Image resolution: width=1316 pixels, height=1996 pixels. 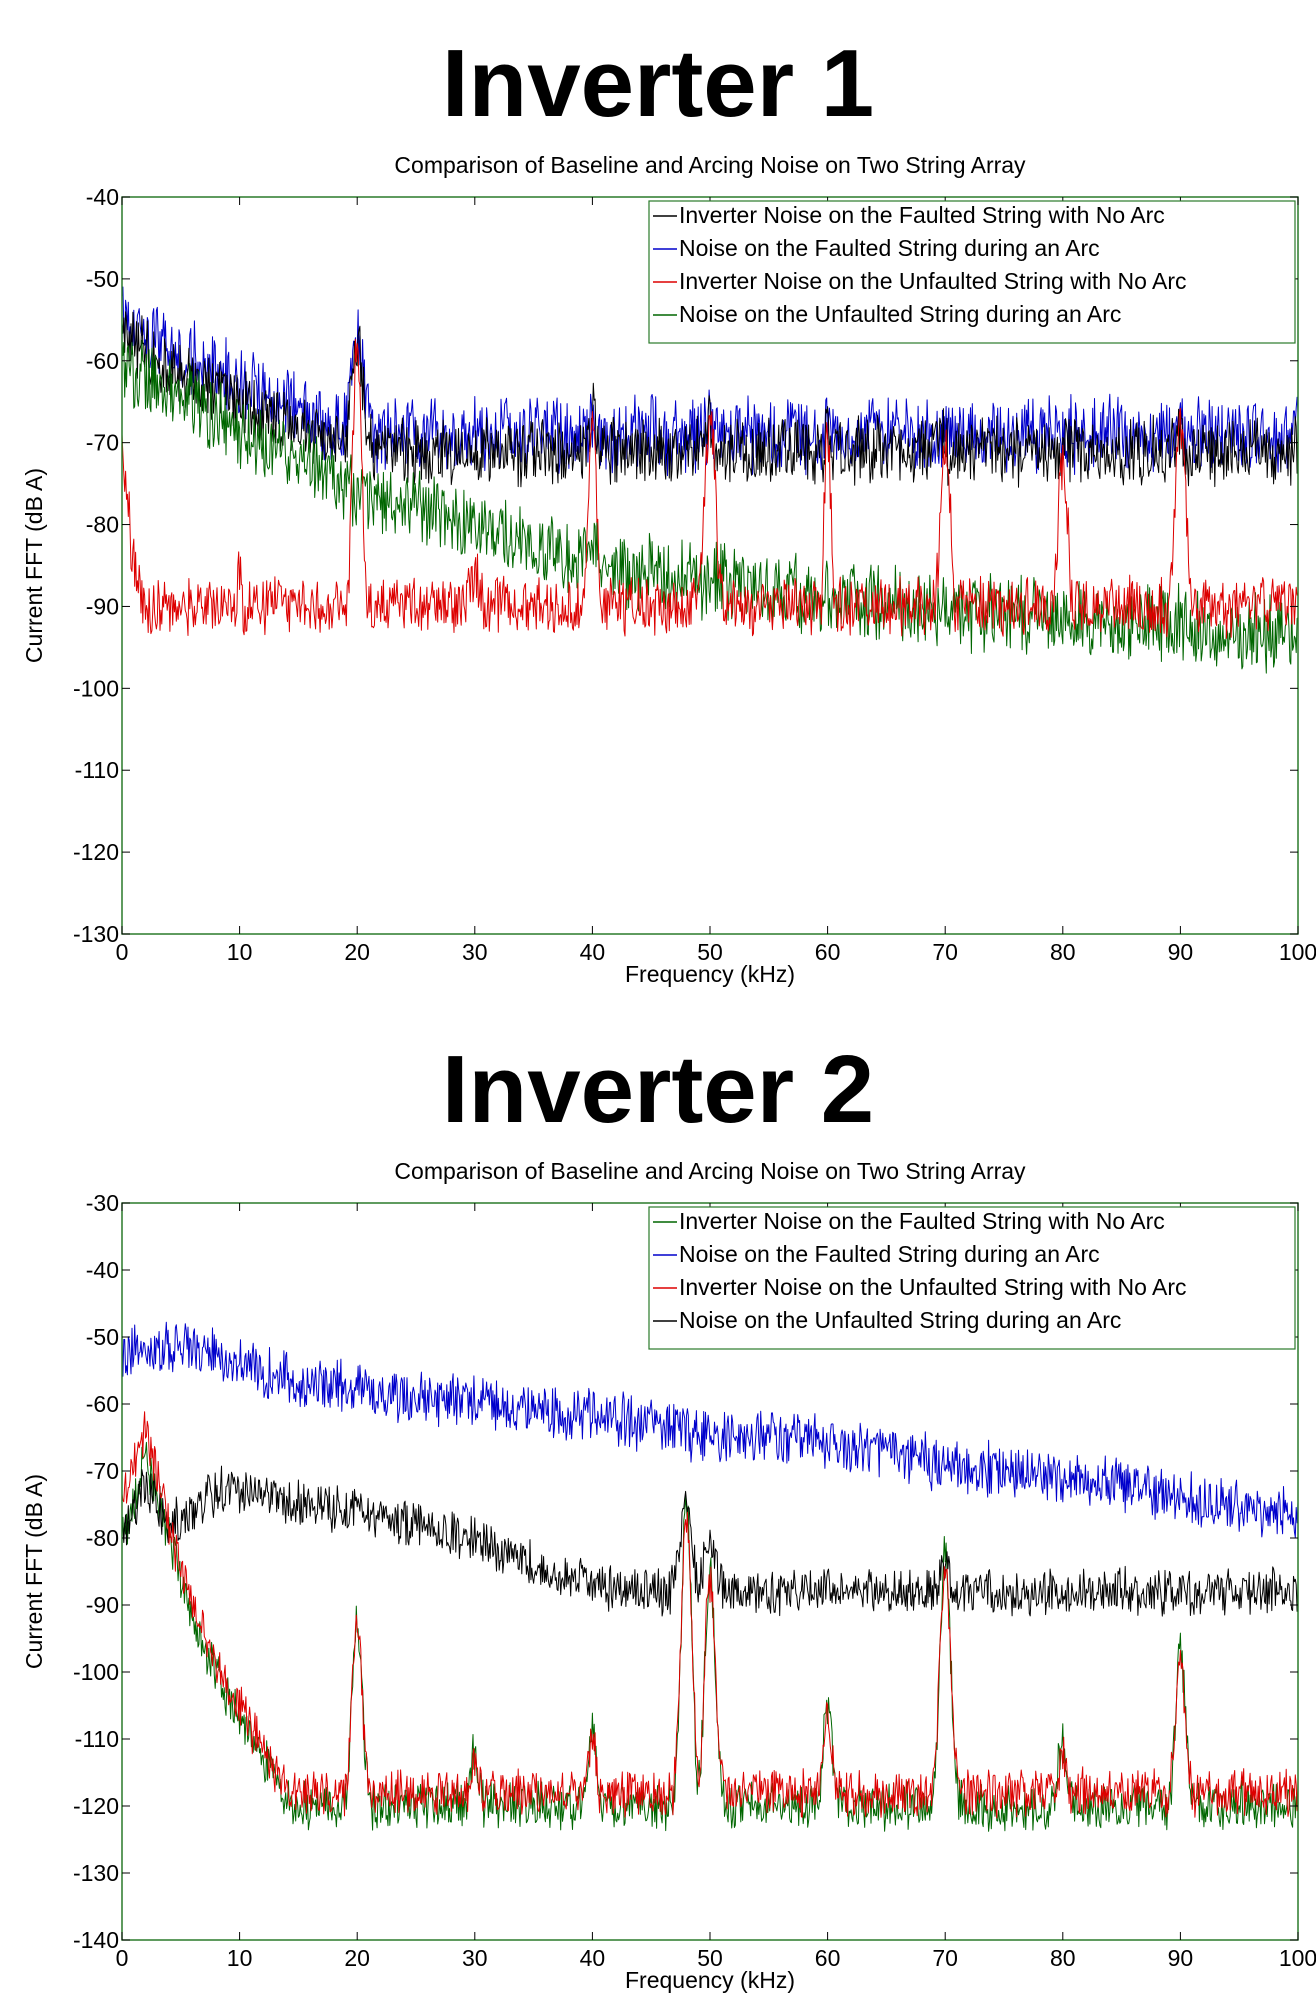 What do you see at coordinates (96, 1940) in the screenshot?
I see `y-tick-label: -140` at bounding box center [96, 1940].